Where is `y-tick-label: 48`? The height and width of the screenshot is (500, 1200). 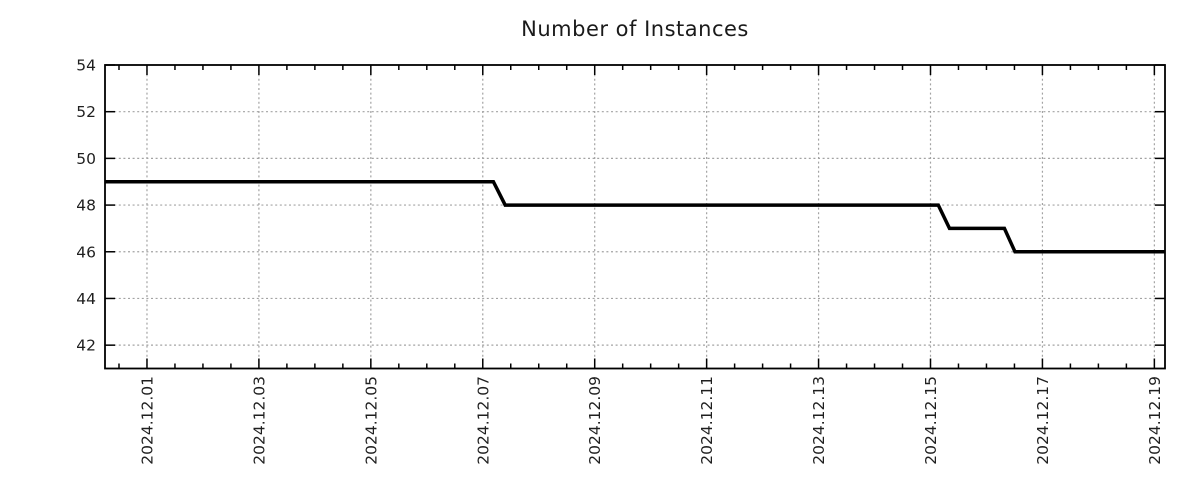
y-tick-label: 48 is located at coordinates (86, 206).